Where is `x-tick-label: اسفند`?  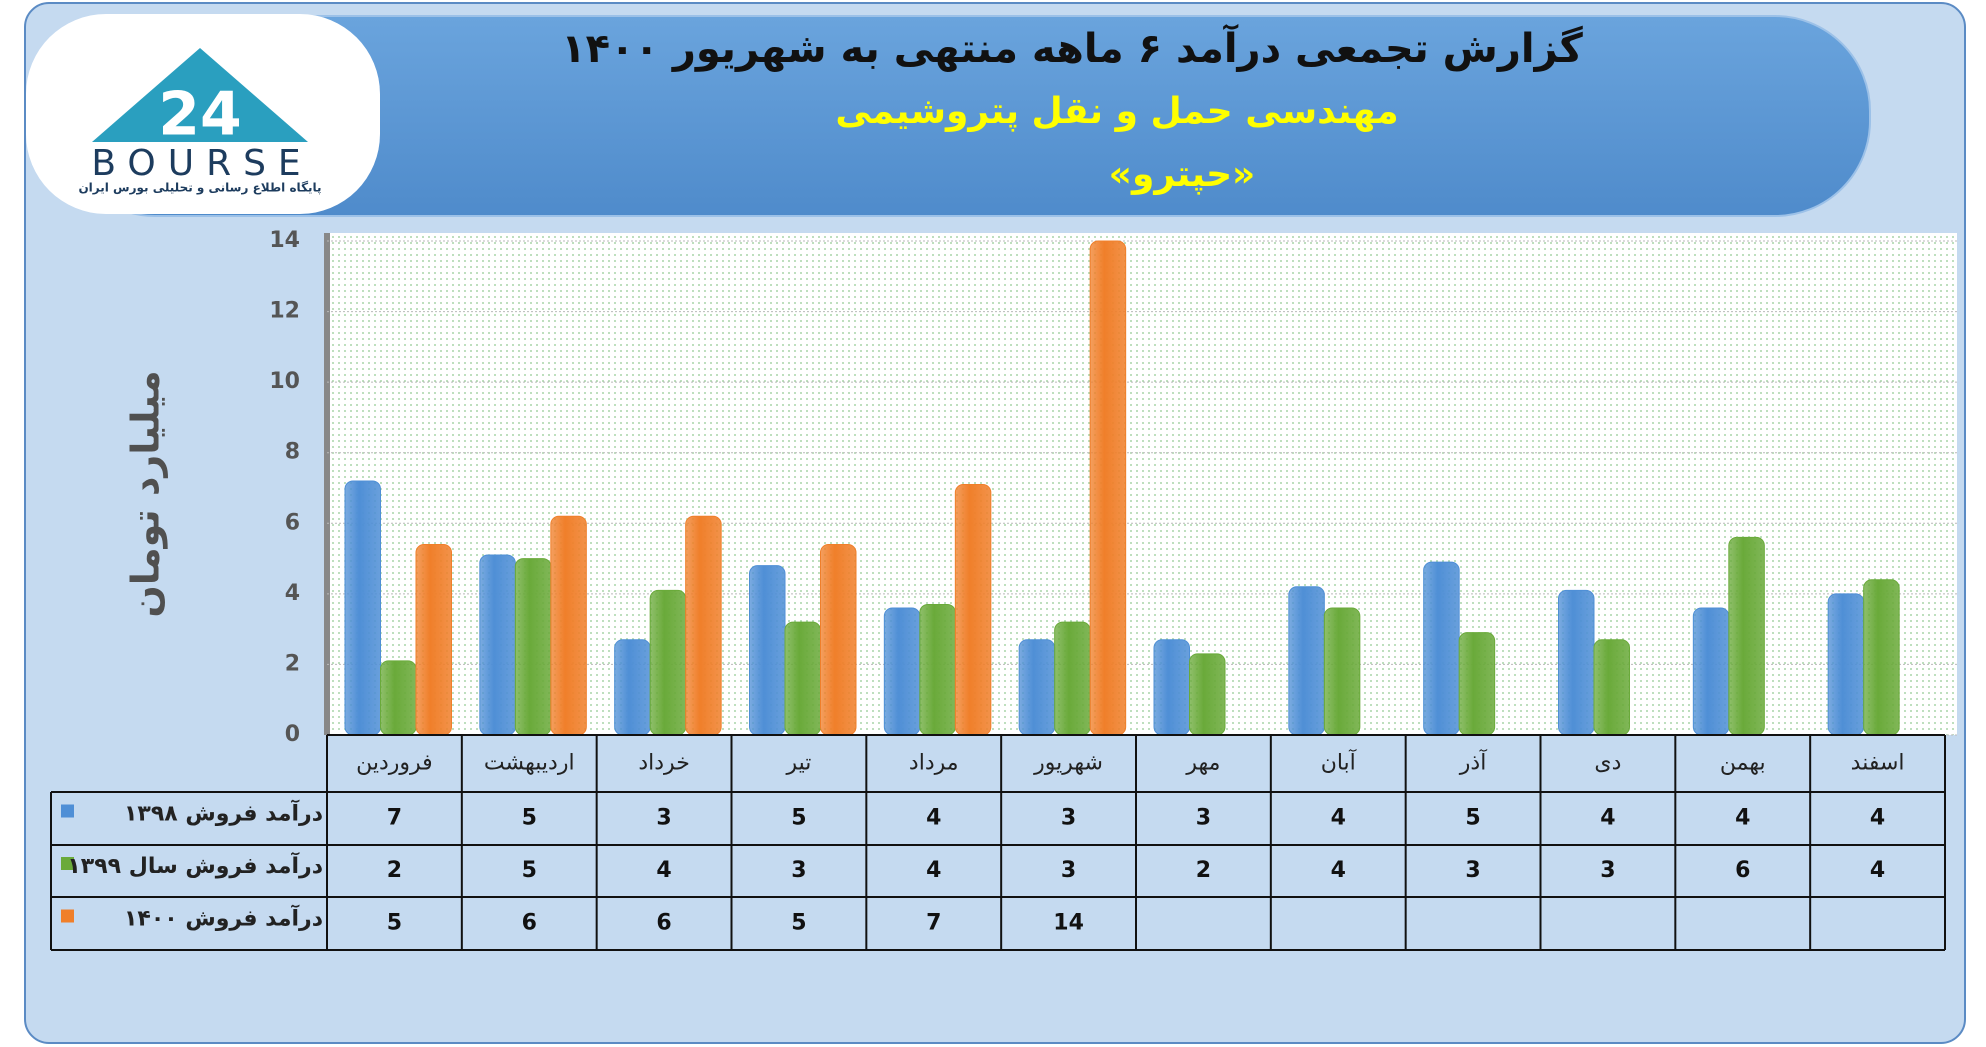 x-tick-label: اسفند is located at coordinates (1878, 763).